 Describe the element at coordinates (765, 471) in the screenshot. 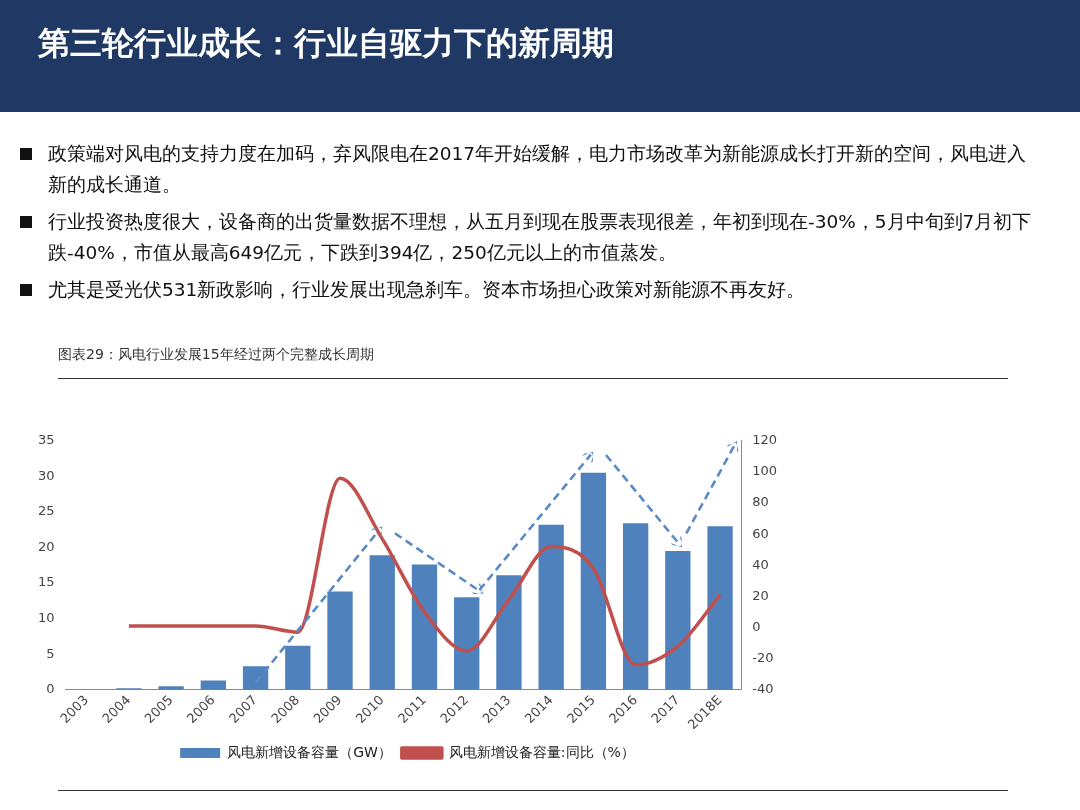

I see `y2-tick-label: 100` at that location.